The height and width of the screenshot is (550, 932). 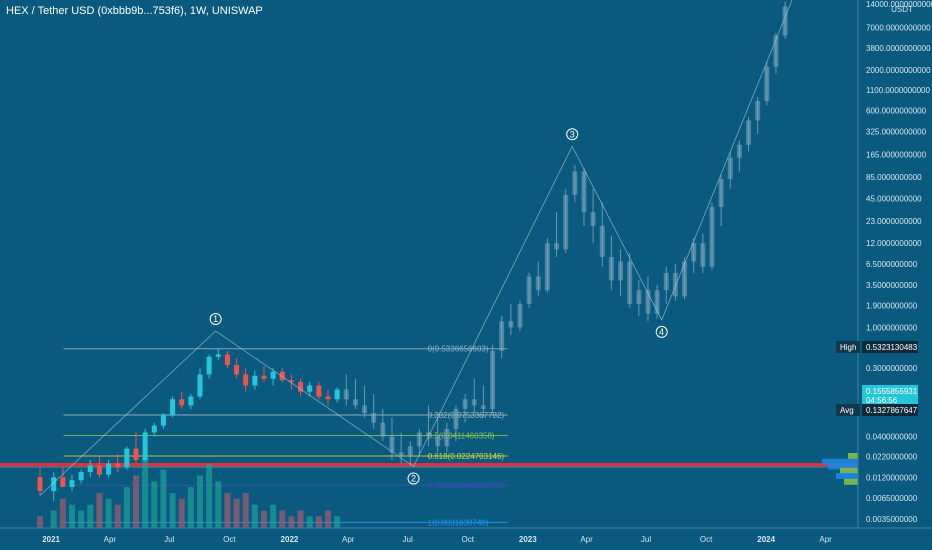 I want to click on y-tick-label: 0.0220000000, so click(x=892, y=457).